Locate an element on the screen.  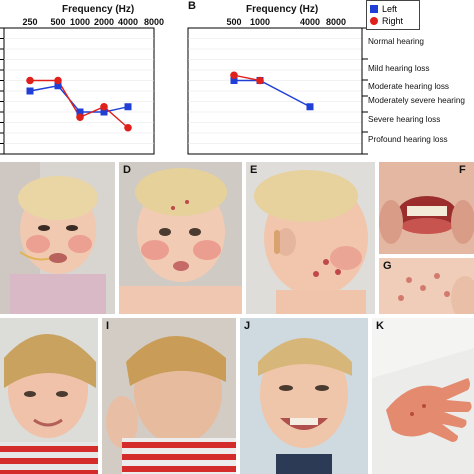
panel-a-audiogram: 250 500 1000 2000 4000 8000 is located at coordinates (82, 86).